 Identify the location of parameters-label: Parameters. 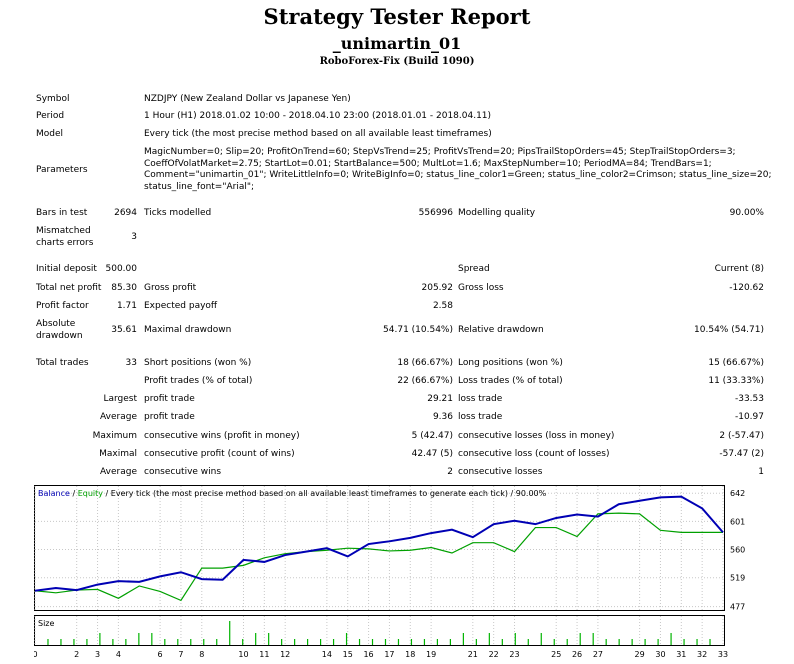
(62, 170).